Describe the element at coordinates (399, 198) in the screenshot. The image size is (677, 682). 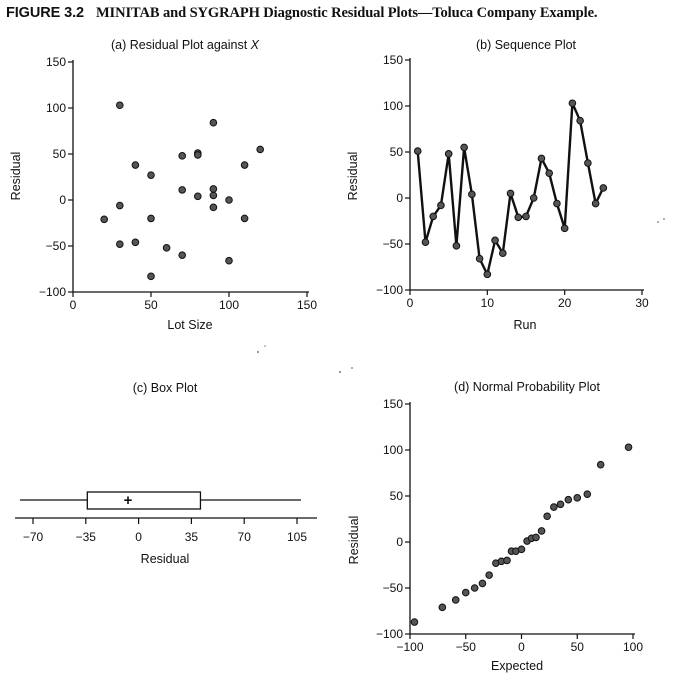
I see `panel-b-y-tick-label: 0` at that location.